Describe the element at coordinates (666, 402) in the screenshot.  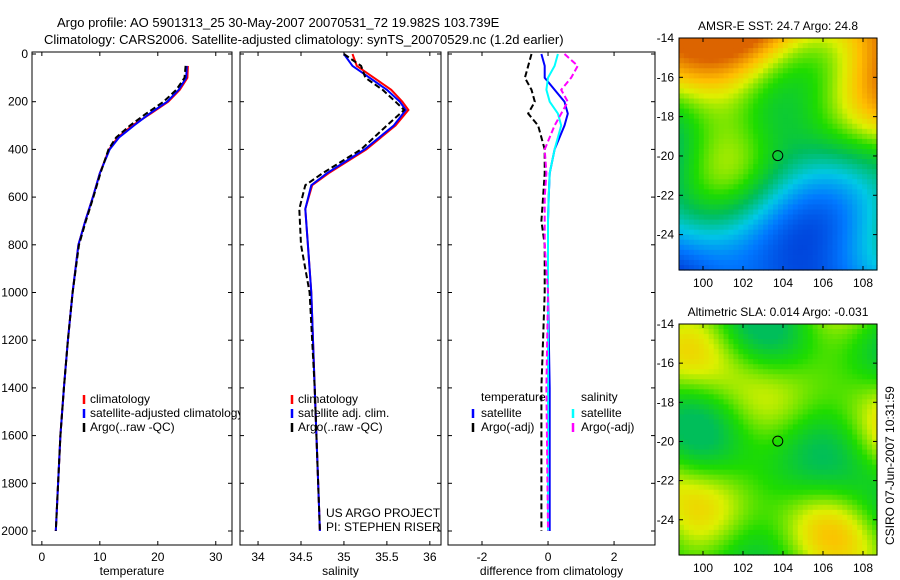
I see `y-tick-label: -18` at that location.